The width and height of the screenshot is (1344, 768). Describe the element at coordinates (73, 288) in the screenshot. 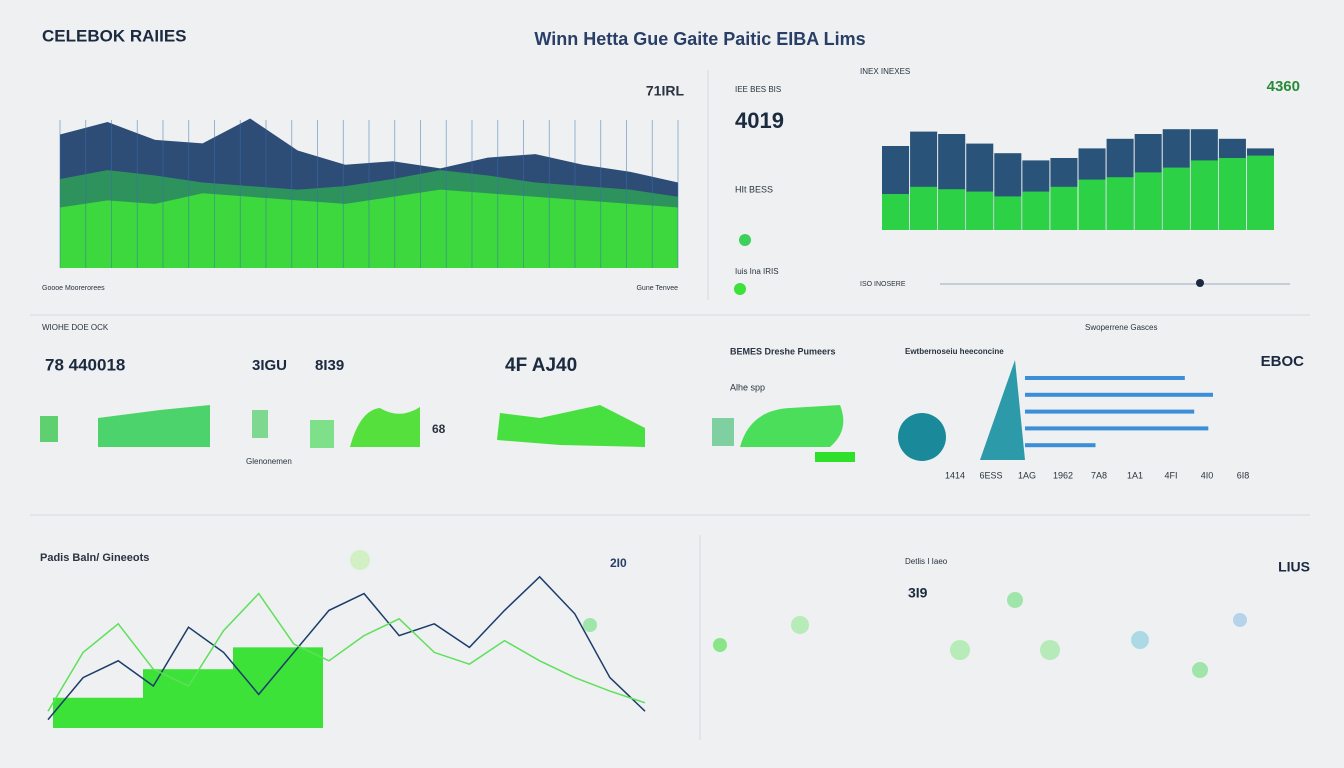

I see `label: Goooe Moorerorees` at that location.